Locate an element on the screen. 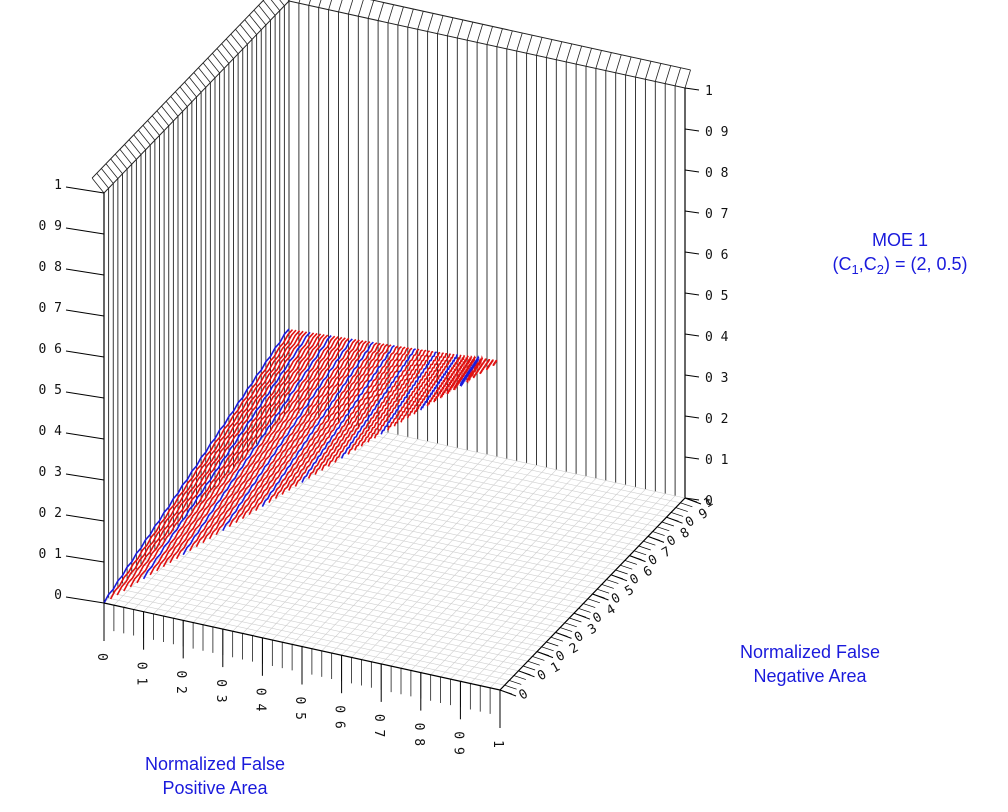 This screenshot has width=1008, height=812. z-left-tick-label: 0 2 is located at coordinates (50, 513).